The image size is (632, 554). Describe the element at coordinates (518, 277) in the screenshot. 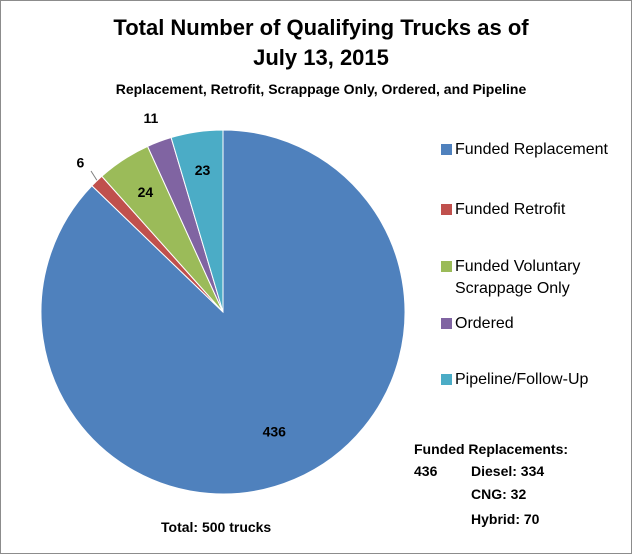

I see `legend-label: Funded Voluntary Scrappage Only` at that location.